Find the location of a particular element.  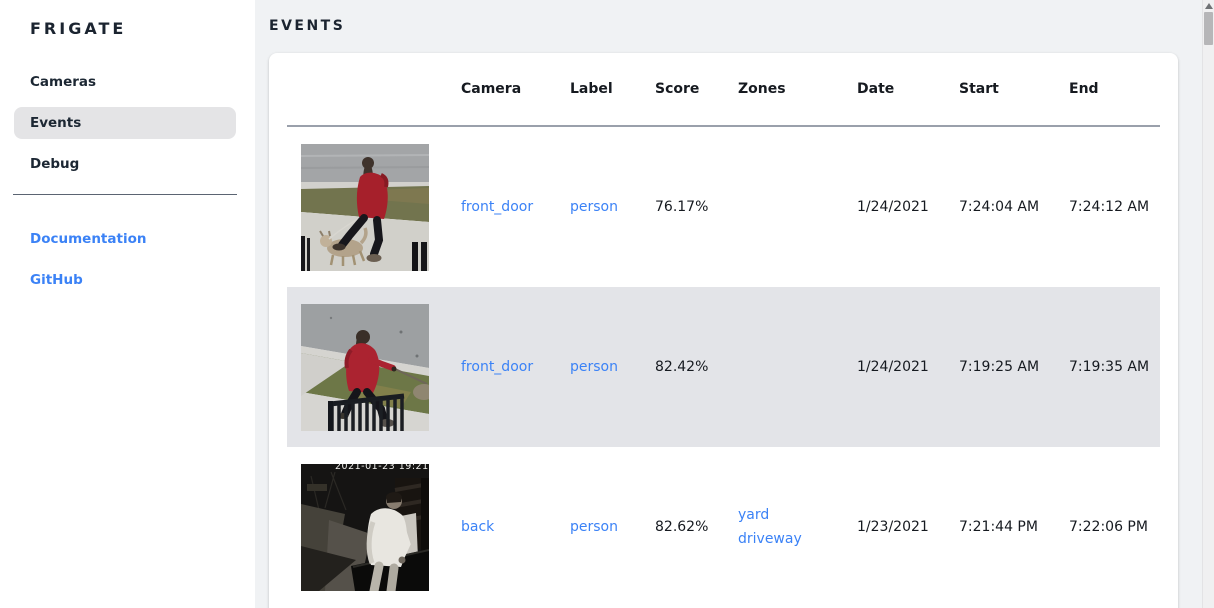

column-header-score: Score is located at coordinates (677, 89).